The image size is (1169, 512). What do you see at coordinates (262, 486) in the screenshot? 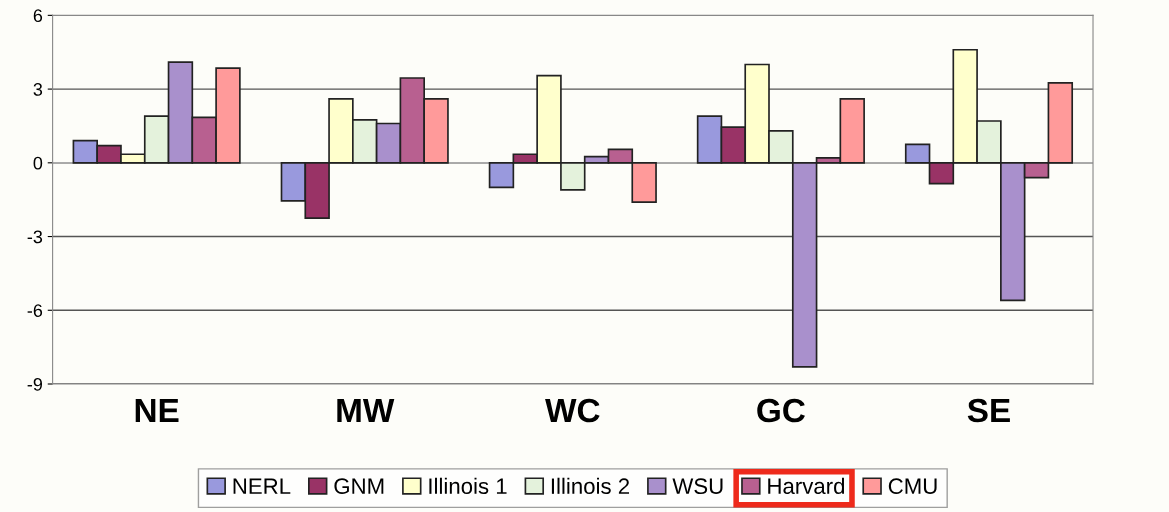
I see `legend-label: NERL` at bounding box center [262, 486].